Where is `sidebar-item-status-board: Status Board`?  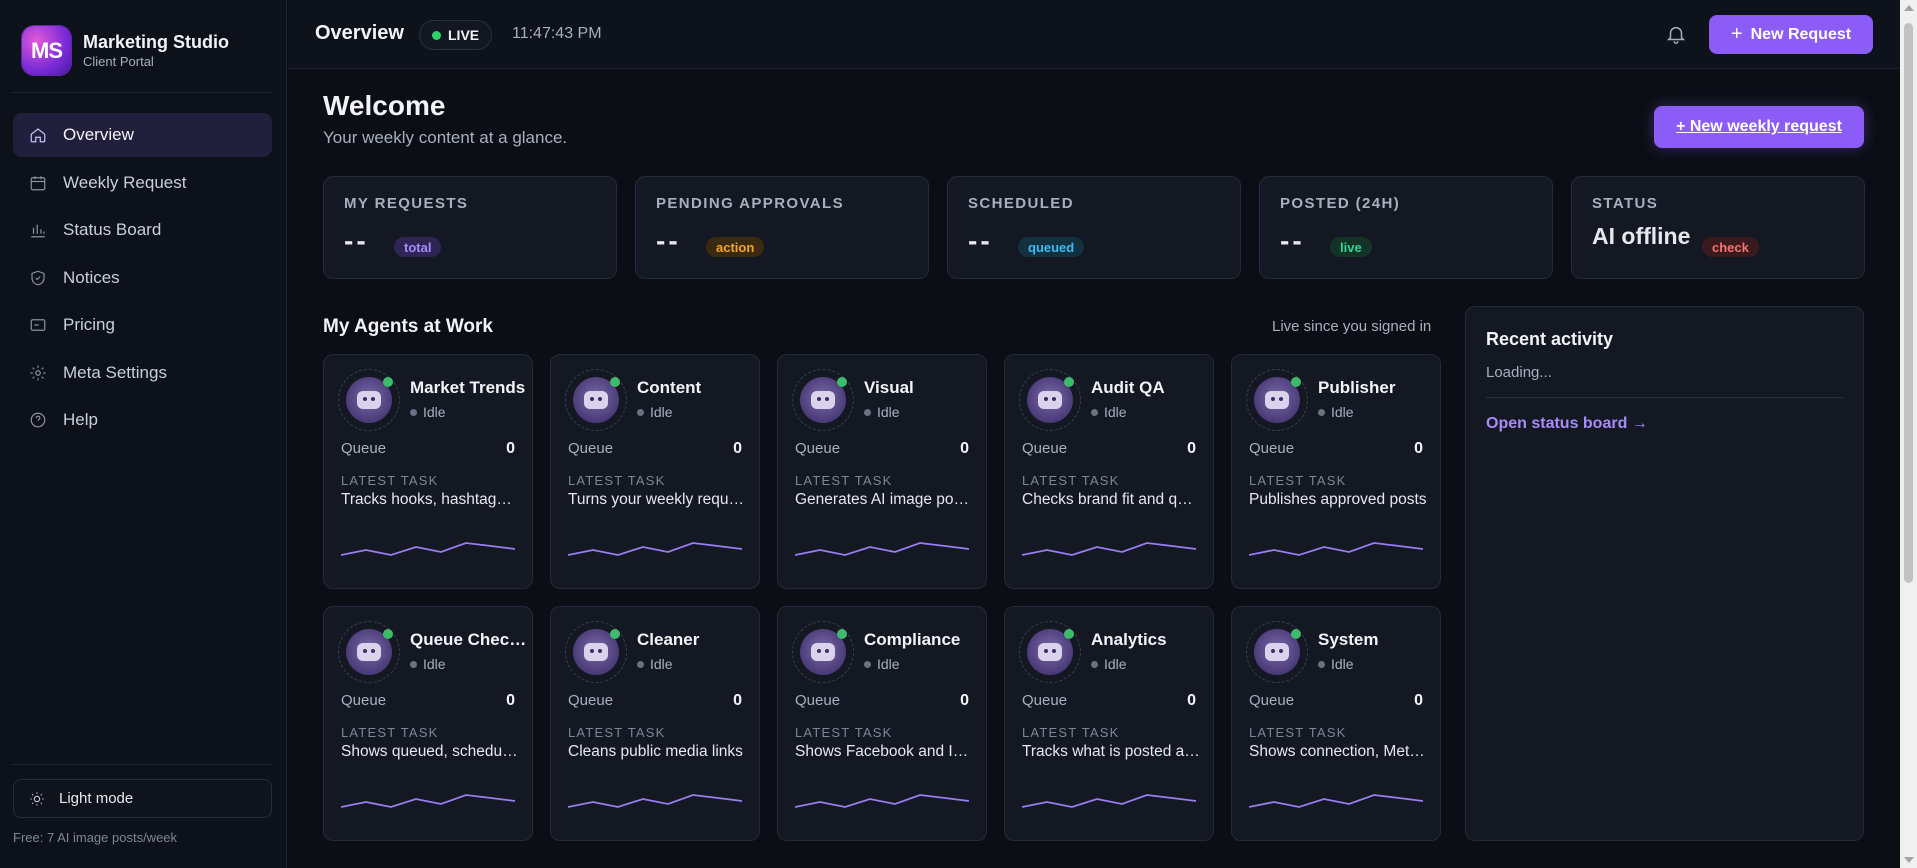
sidebar-item-status-board: Status Board is located at coordinates (142, 230).